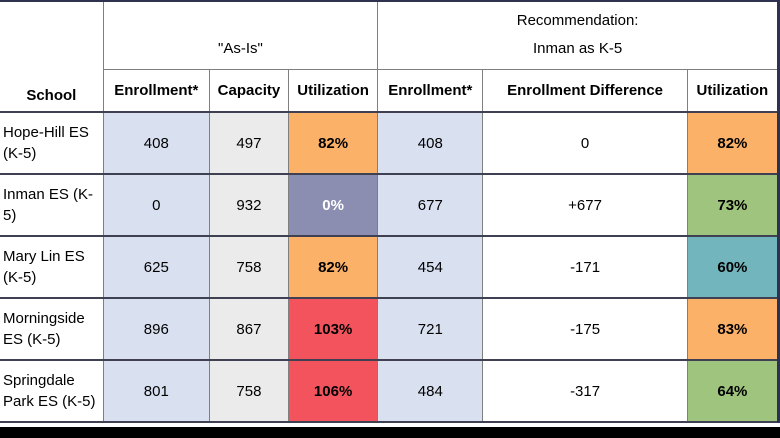 This screenshot has width=780, height=438. What do you see at coordinates (585, 90) in the screenshot?
I see `column-header-enrollment-difference: Enrollment Difference` at bounding box center [585, 90].